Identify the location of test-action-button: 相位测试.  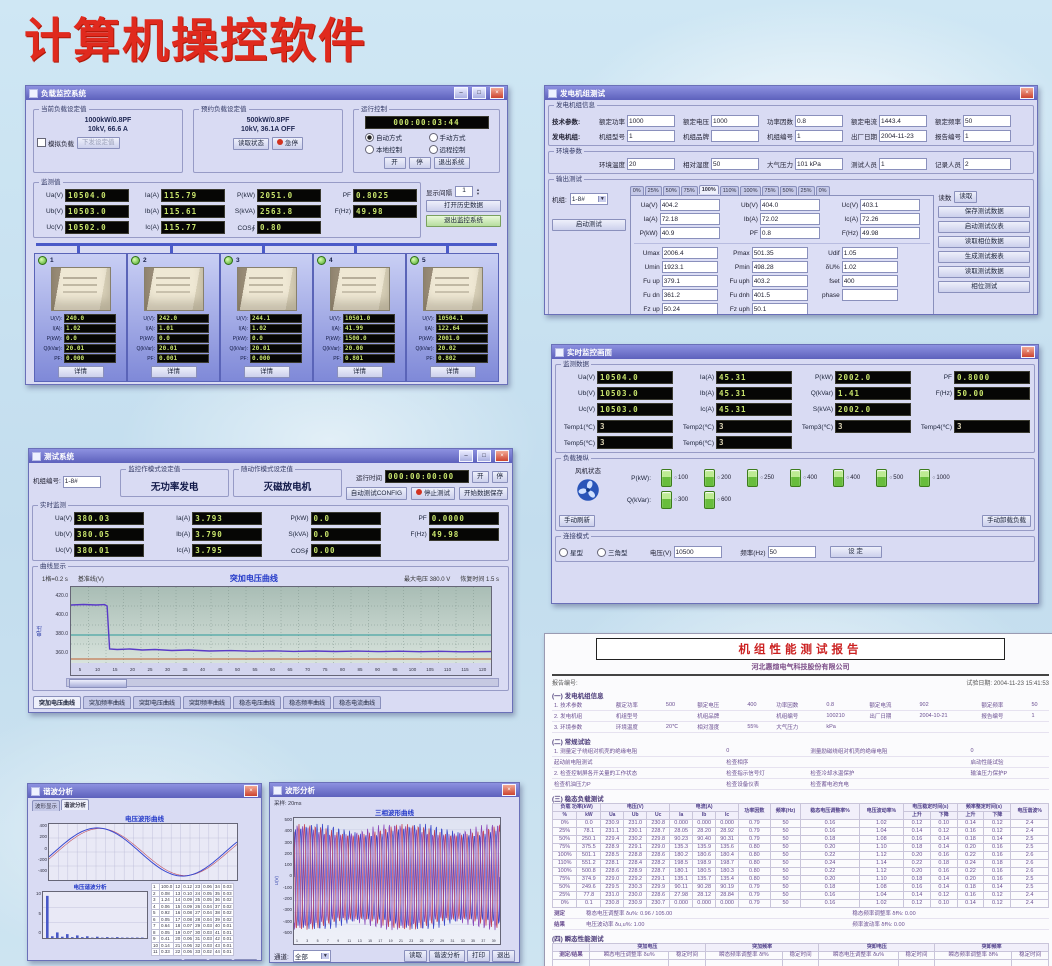
(984, 287).